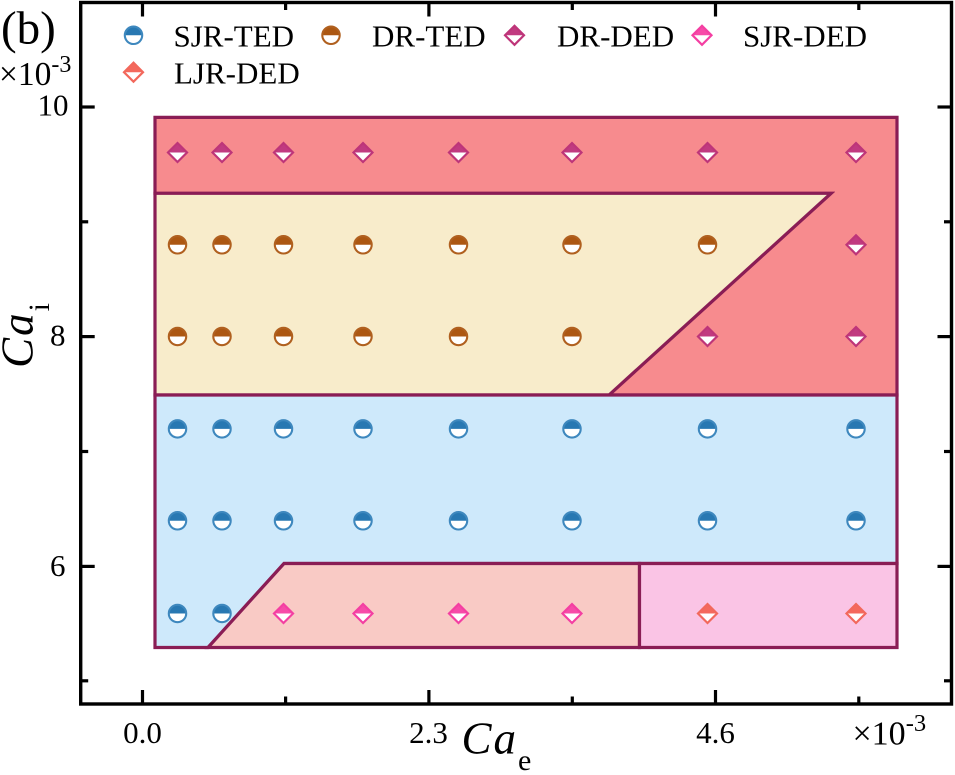 The height and width of the screenshot is (775, 955). I want to click on svg-text: DR-TED, so click(429, 36).